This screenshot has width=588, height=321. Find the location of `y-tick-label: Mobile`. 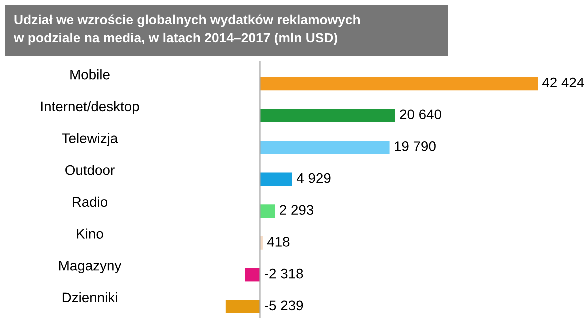

y-tick-label: Mobile is located at coordinates (90, 75).